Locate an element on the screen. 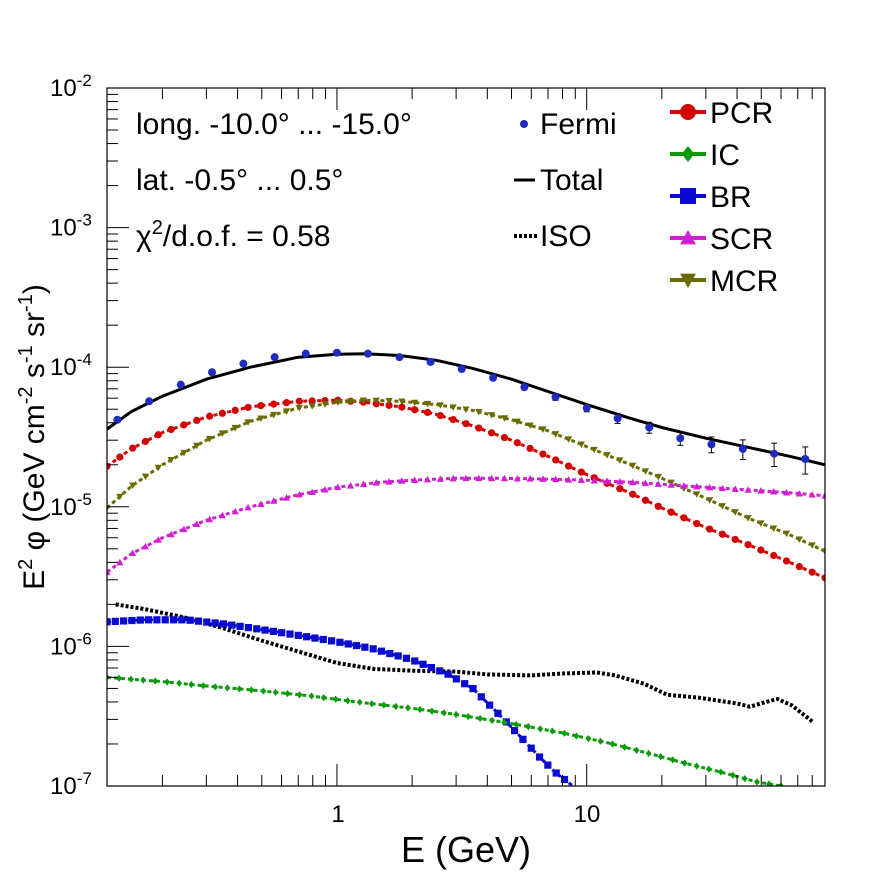 This screenshot has height=872, width=896. y-tick-label: 10-3 is located at coordinates (71, 226).